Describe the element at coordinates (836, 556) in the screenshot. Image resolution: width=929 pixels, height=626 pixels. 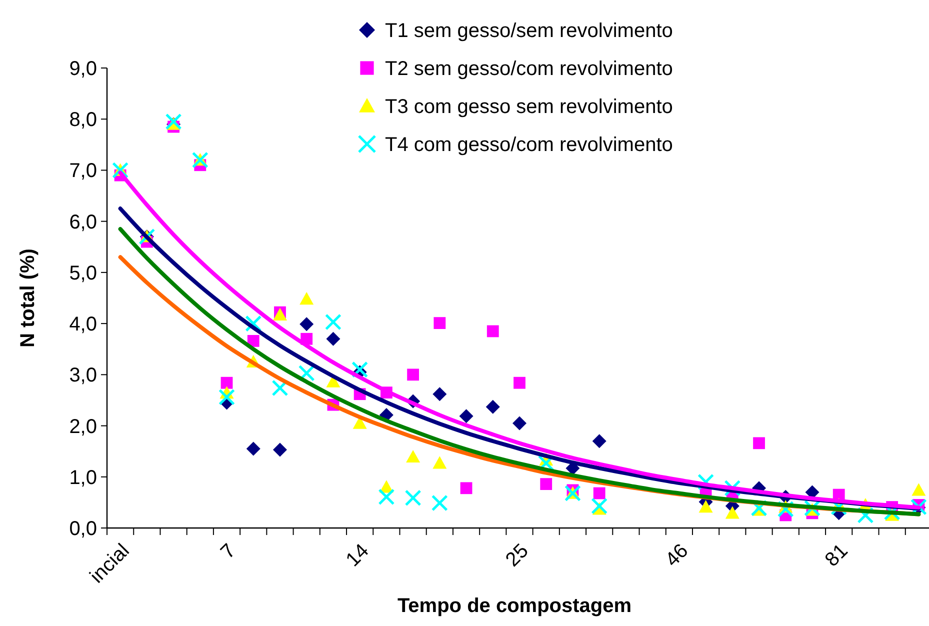
I see `x-tick-label: 81` at that location.